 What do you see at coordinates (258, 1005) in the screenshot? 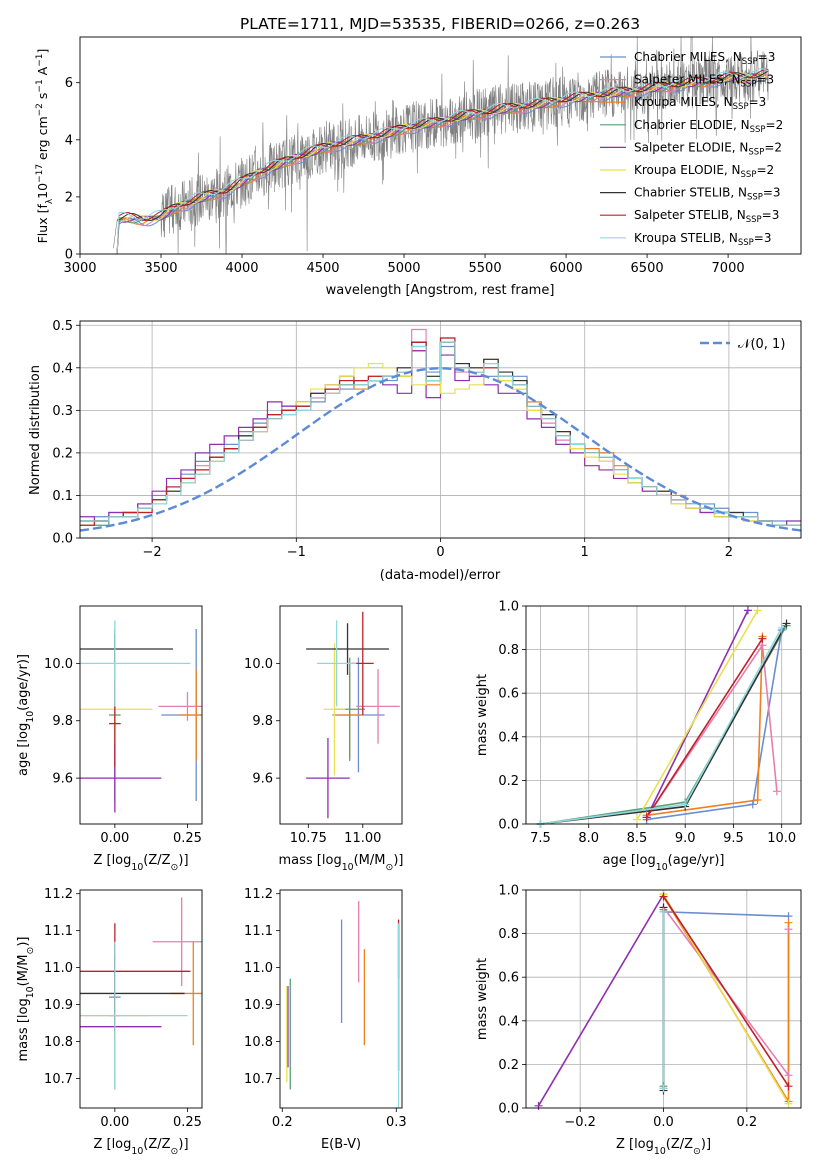
I see `y-tick-label: 10.9` at bounding box center [258, 1005].